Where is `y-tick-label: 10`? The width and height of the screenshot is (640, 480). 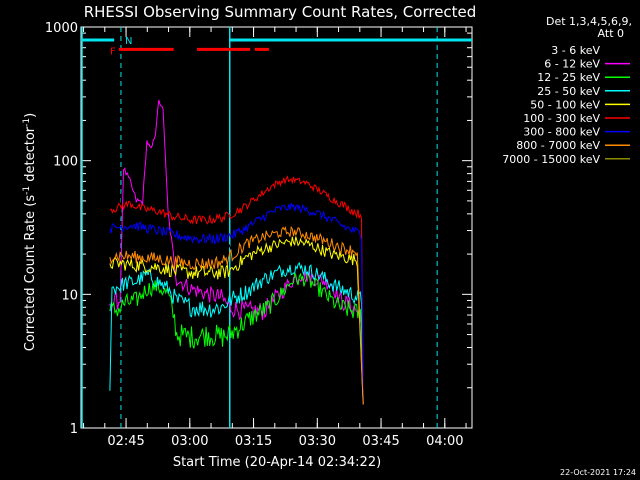 y-tick-label: 10 is located at coordinates (69, 295).